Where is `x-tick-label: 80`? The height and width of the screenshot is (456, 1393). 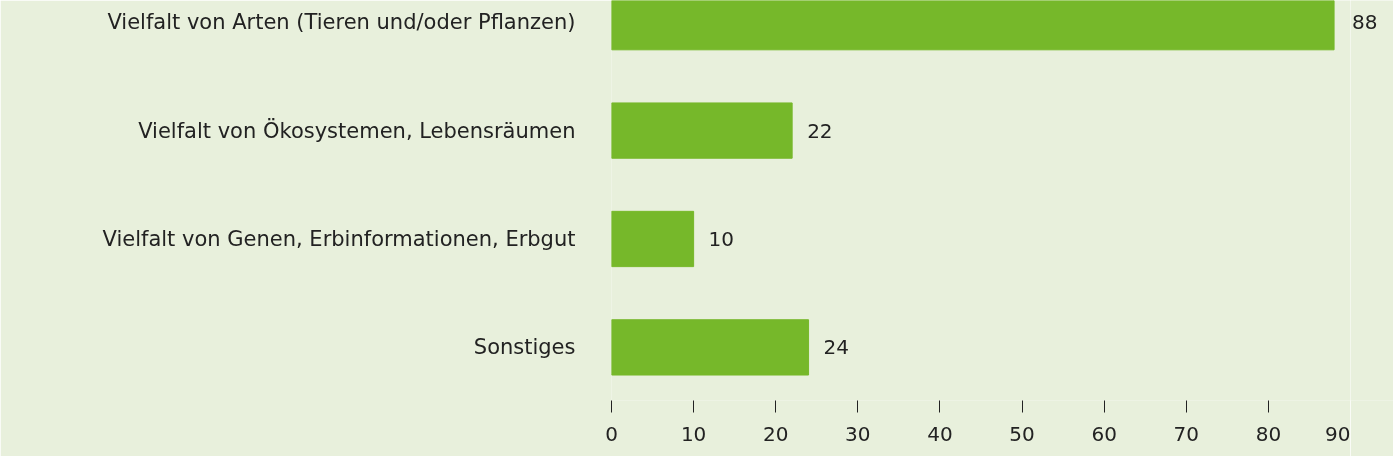 x-tick-label: 80 is located at coordinates (1268, 433).